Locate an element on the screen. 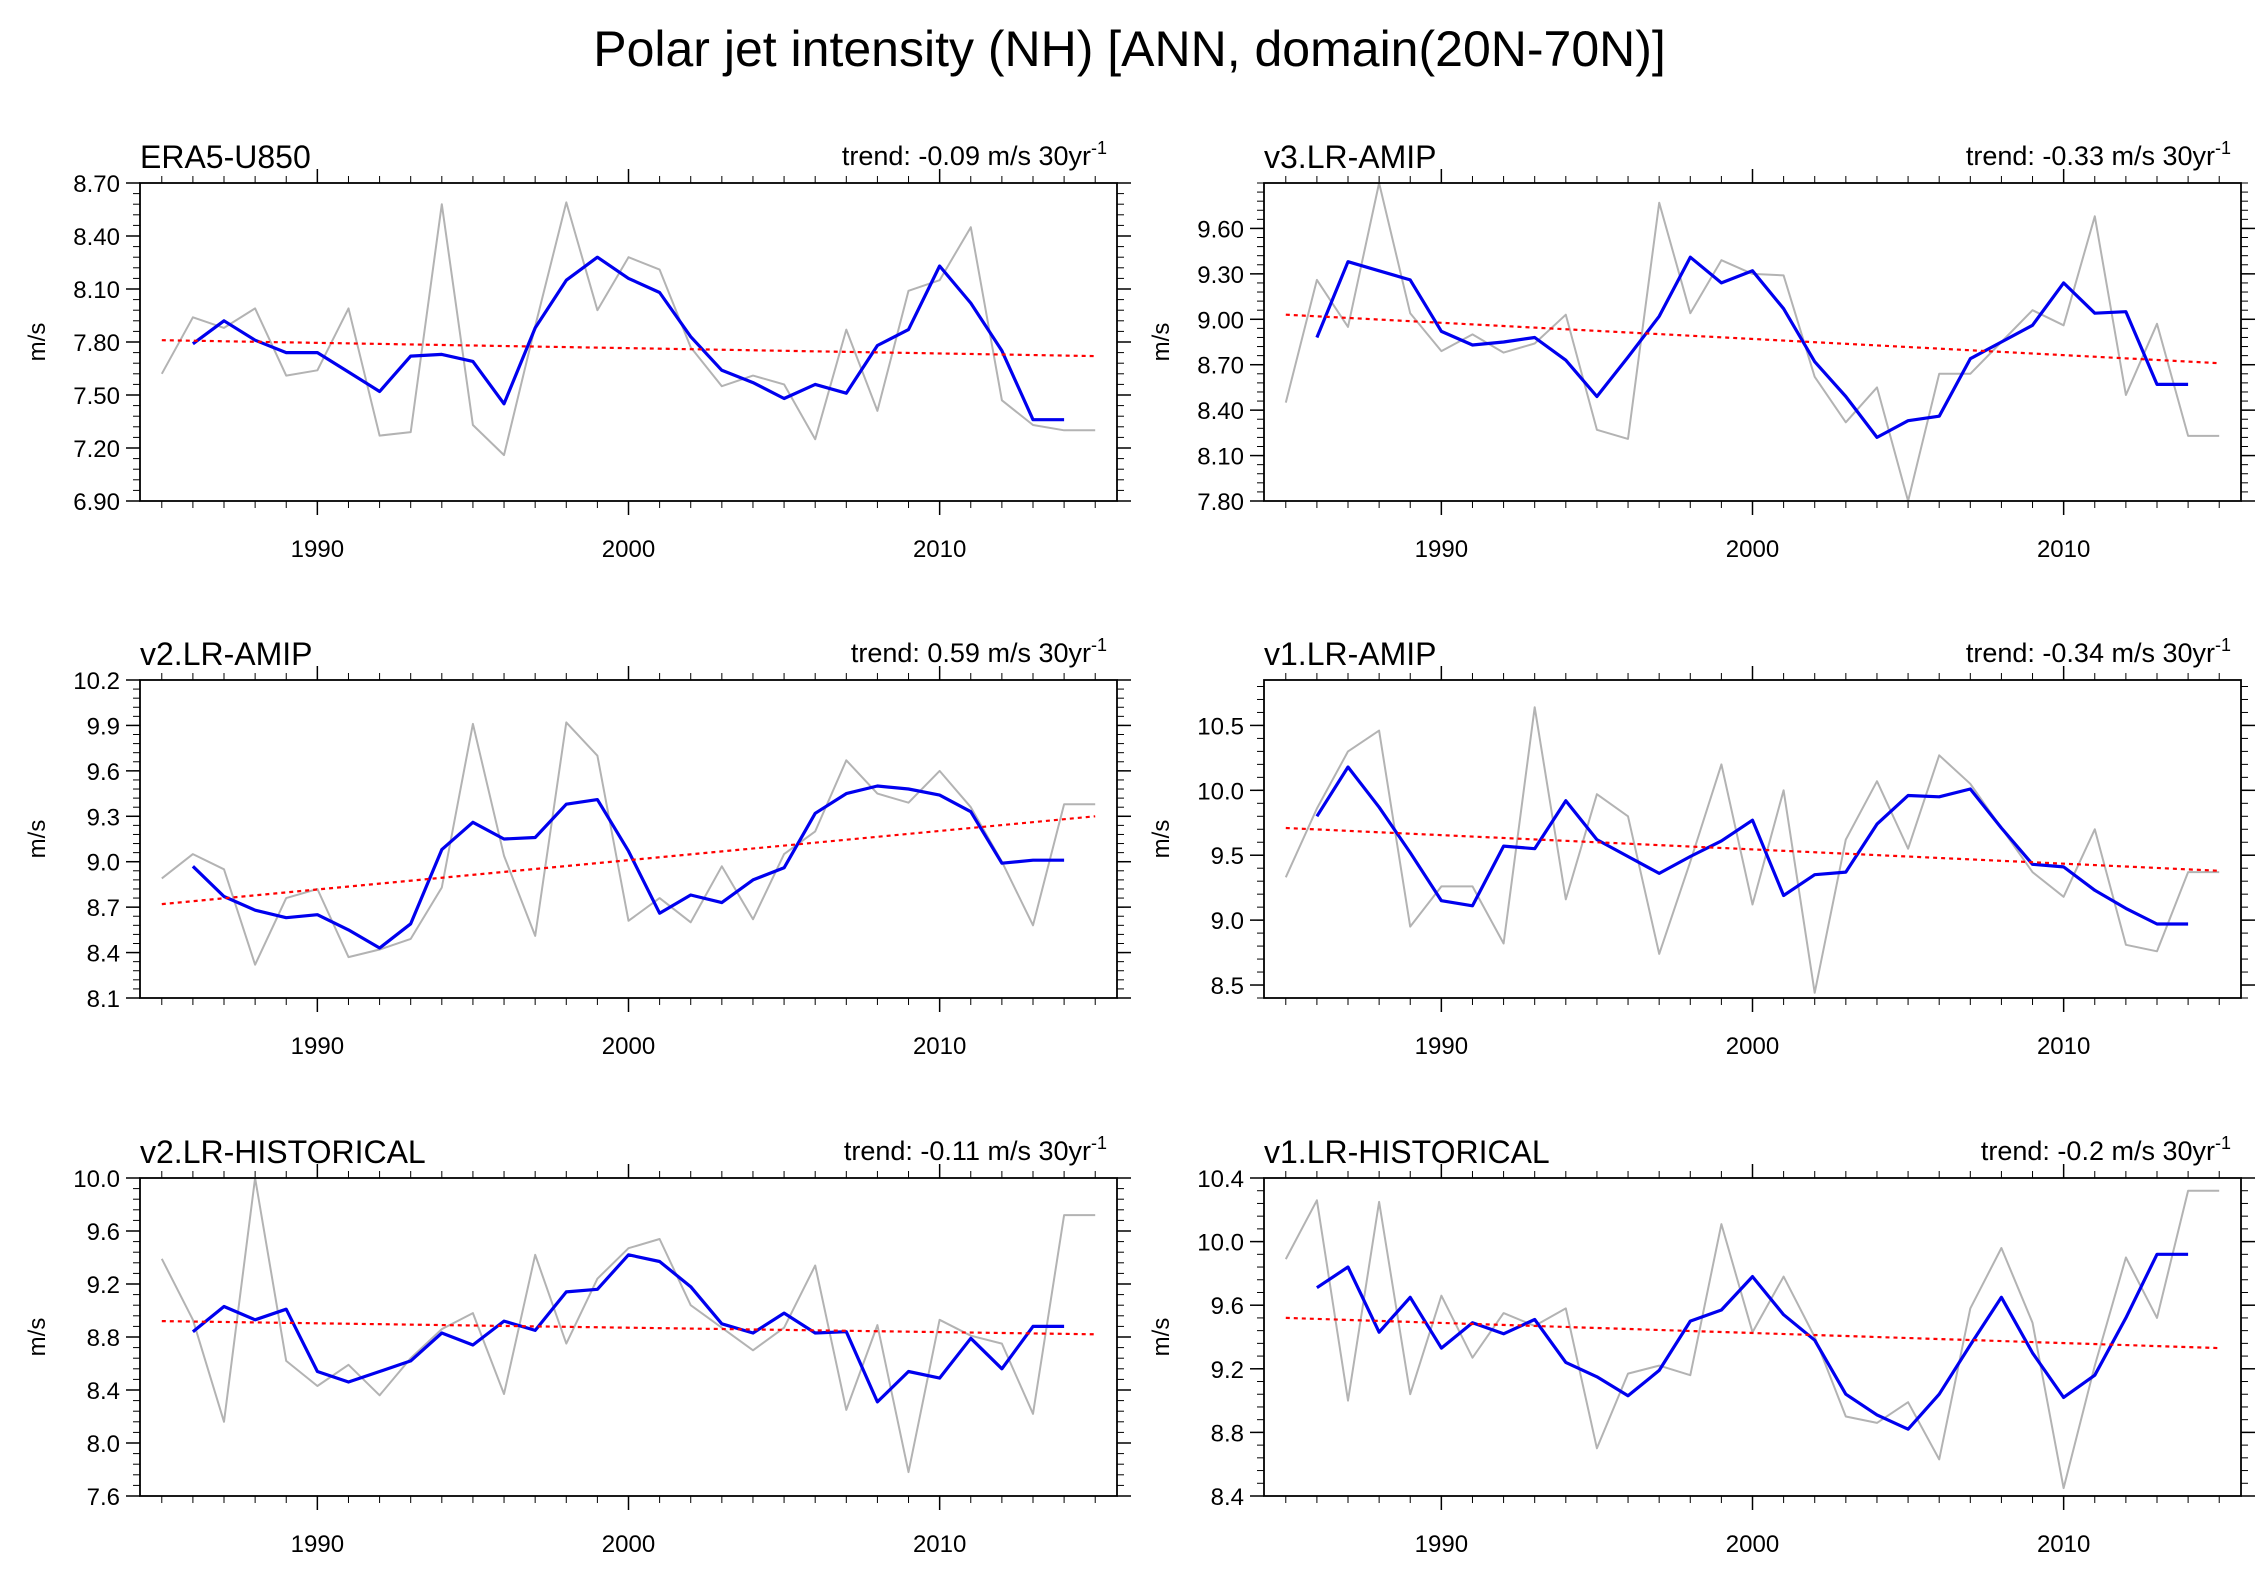 The width and height of the screenshot is (2259, 1591). y-tick-label: 9.00 is located at coordinates (1220, 320).